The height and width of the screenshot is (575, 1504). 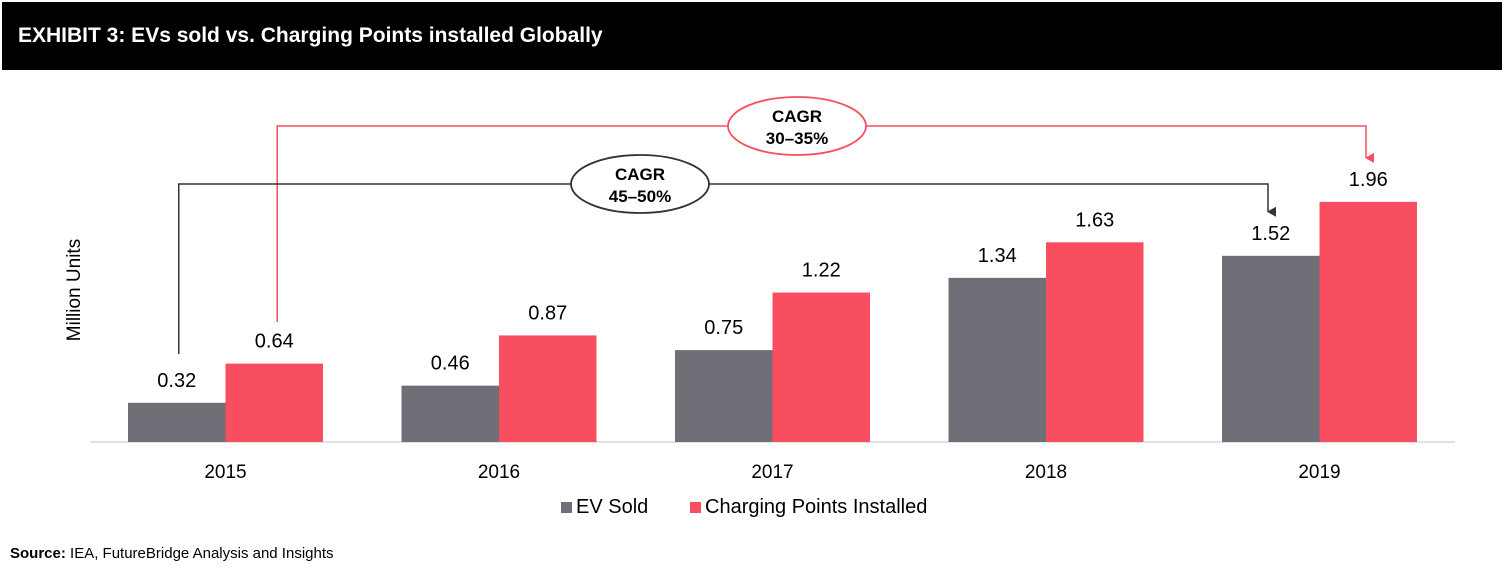 What do you see at coordinates (1095, 342) in the screenshot?
I see `bar-charging-points-2018` at bounding box center [1095, 342].